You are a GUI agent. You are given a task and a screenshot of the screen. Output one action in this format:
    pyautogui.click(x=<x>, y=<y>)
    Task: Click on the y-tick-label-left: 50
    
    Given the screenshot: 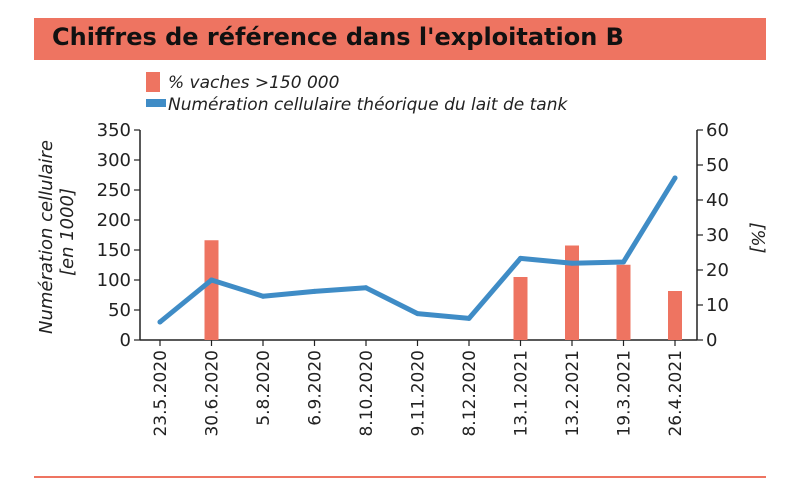 What is the action you would take?
    pyautogui.click(x=119, y=310)
    